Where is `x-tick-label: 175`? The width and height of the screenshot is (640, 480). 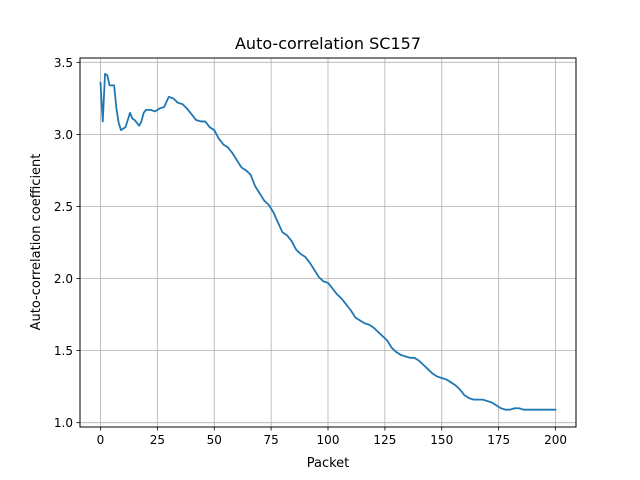
x-tick-label: 175 is located at coordinates (498, 440).